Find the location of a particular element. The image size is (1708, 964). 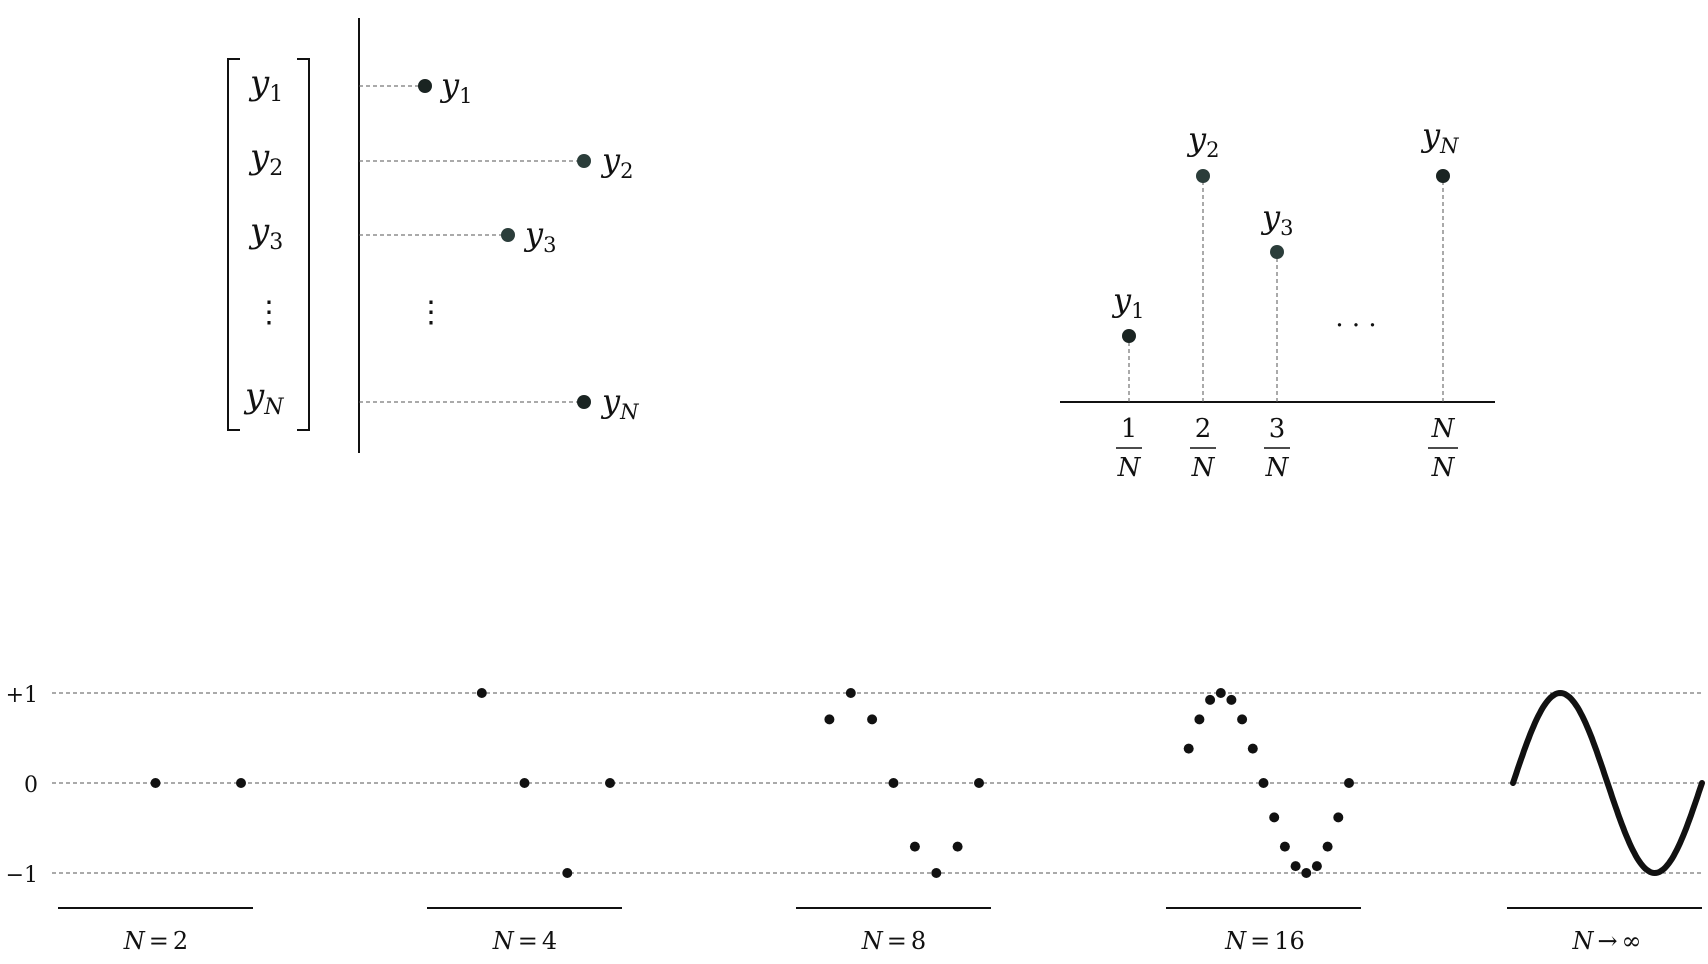

vector-entry-1: y1 is located at coordinates (265, 85).